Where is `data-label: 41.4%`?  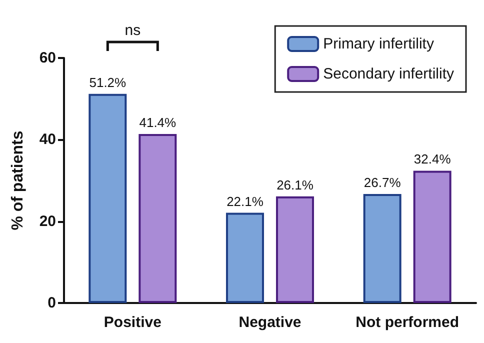 data-label: 41.4% is located at coordinates (158, 122).